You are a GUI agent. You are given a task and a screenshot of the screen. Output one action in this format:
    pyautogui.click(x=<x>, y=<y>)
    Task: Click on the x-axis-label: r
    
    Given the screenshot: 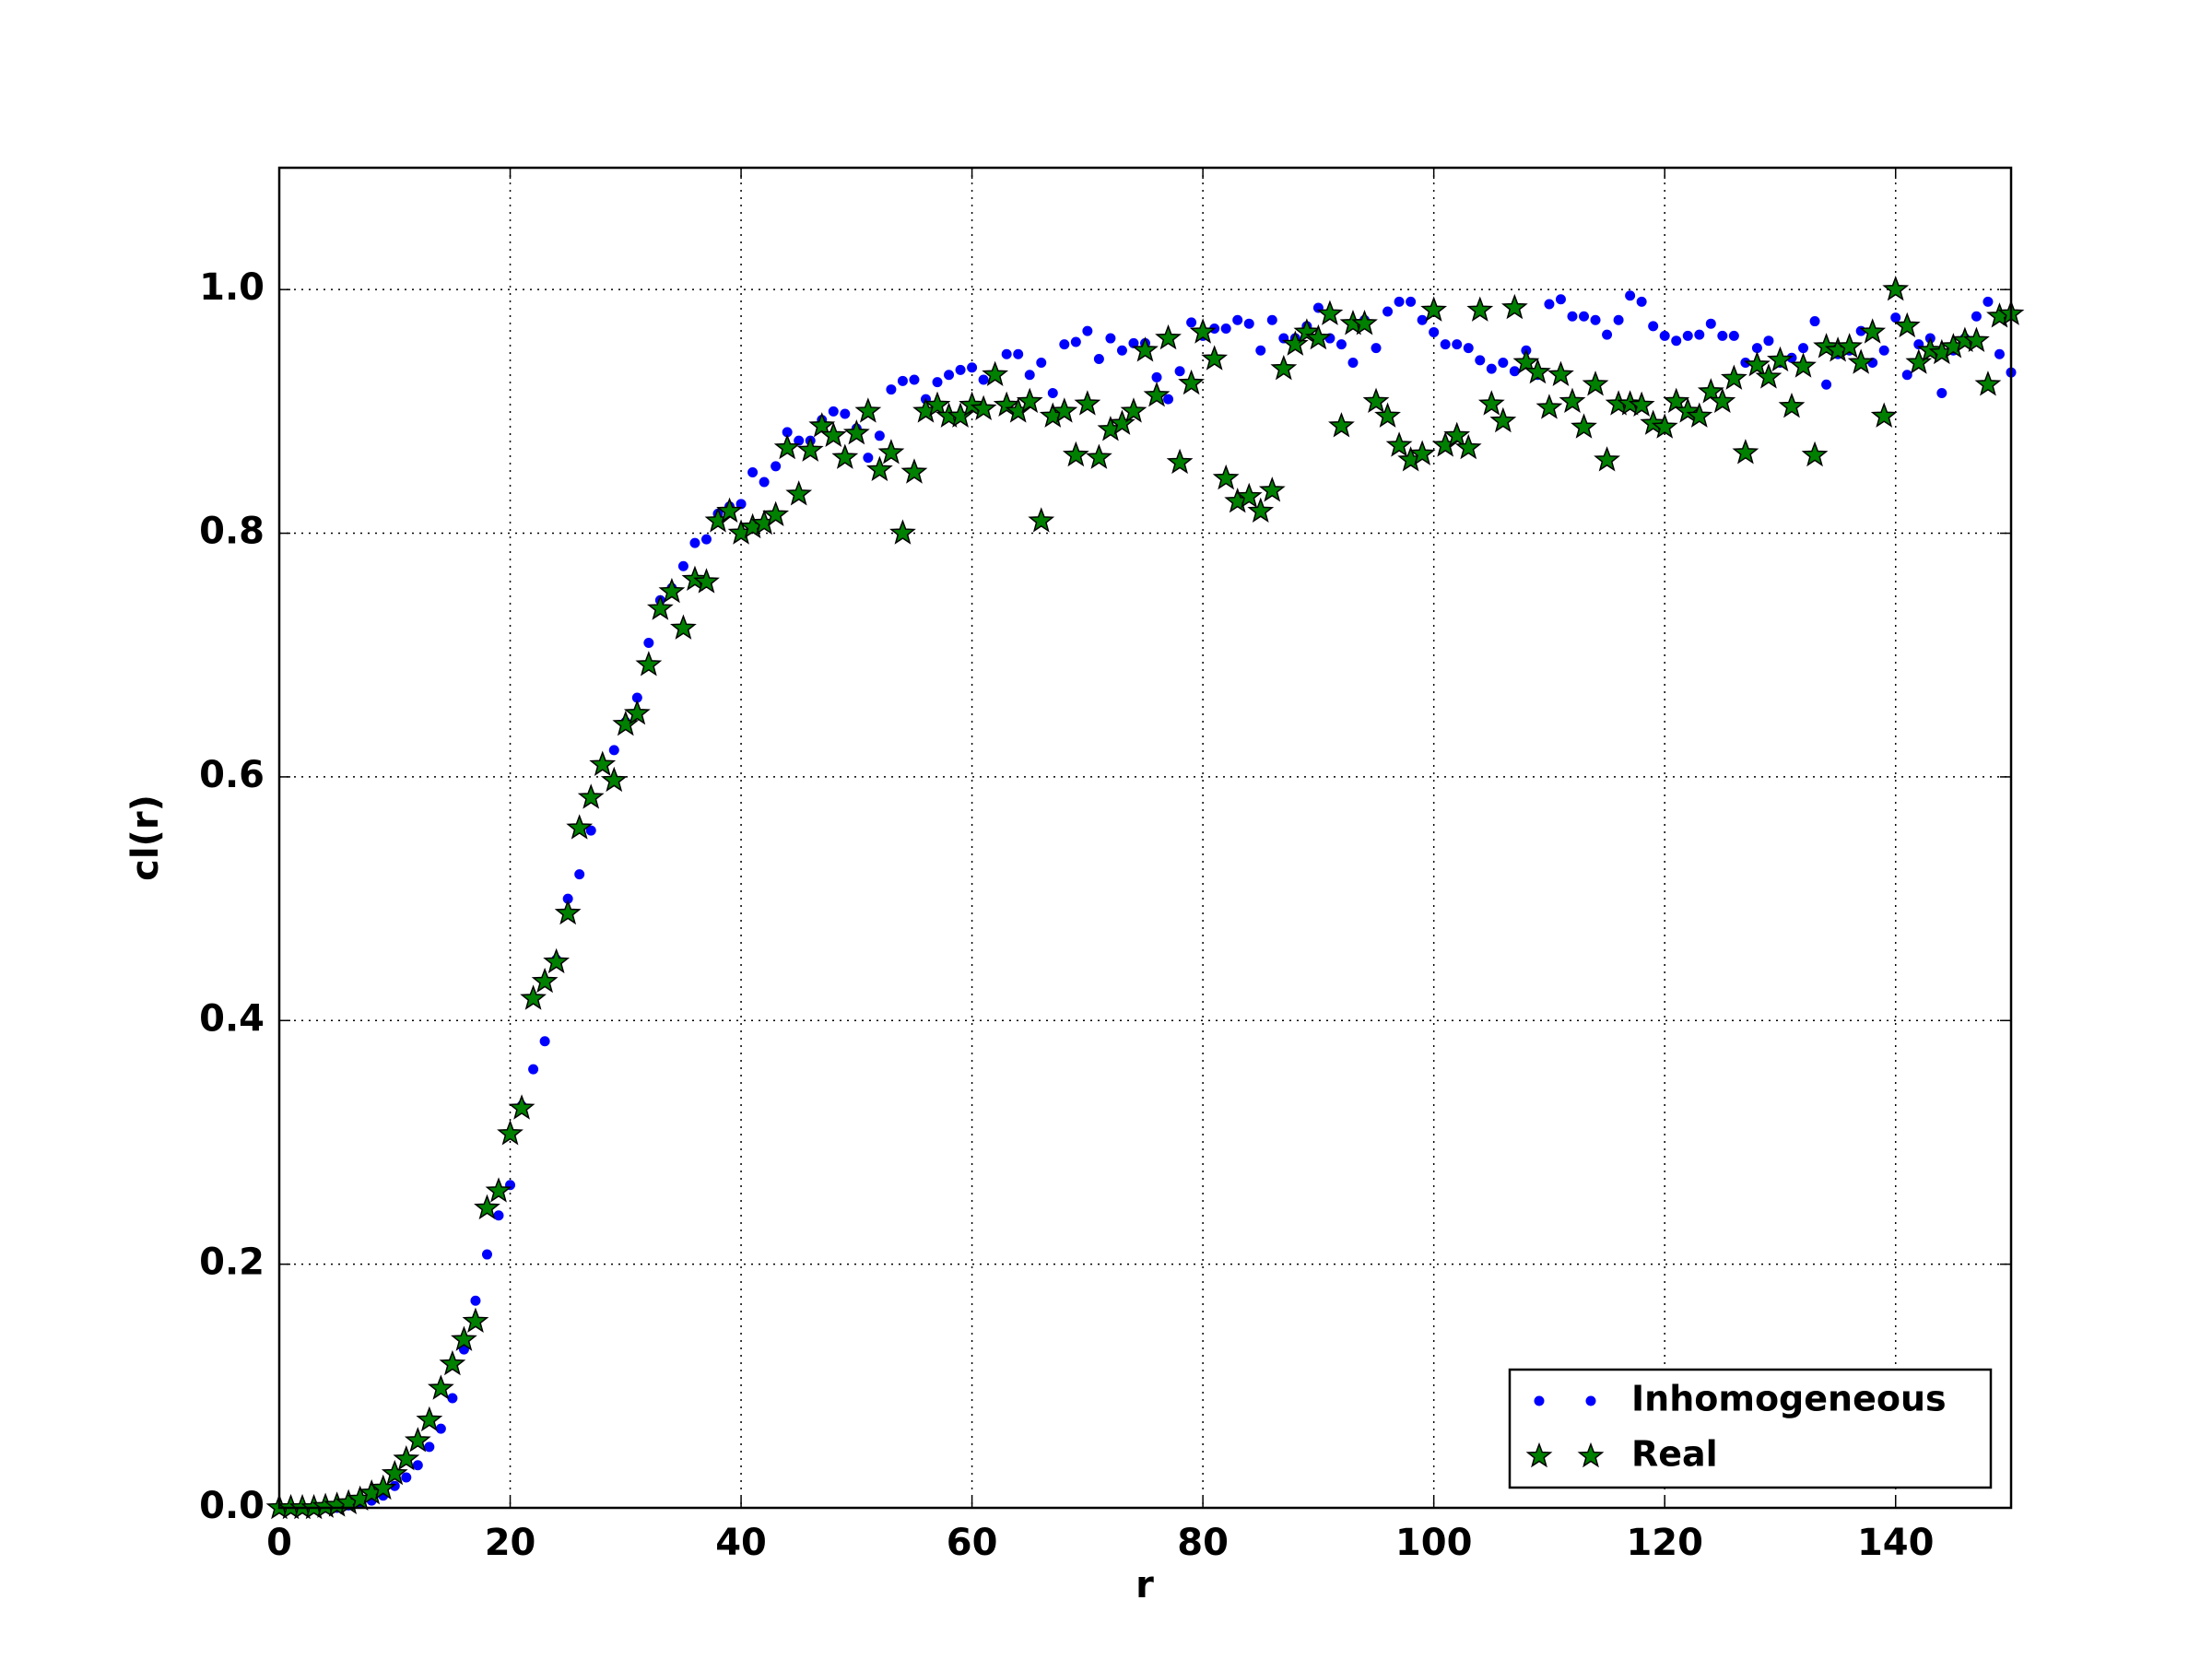 What is the action you would take?
    pyautogui.click(x=1144, y=1585)
    